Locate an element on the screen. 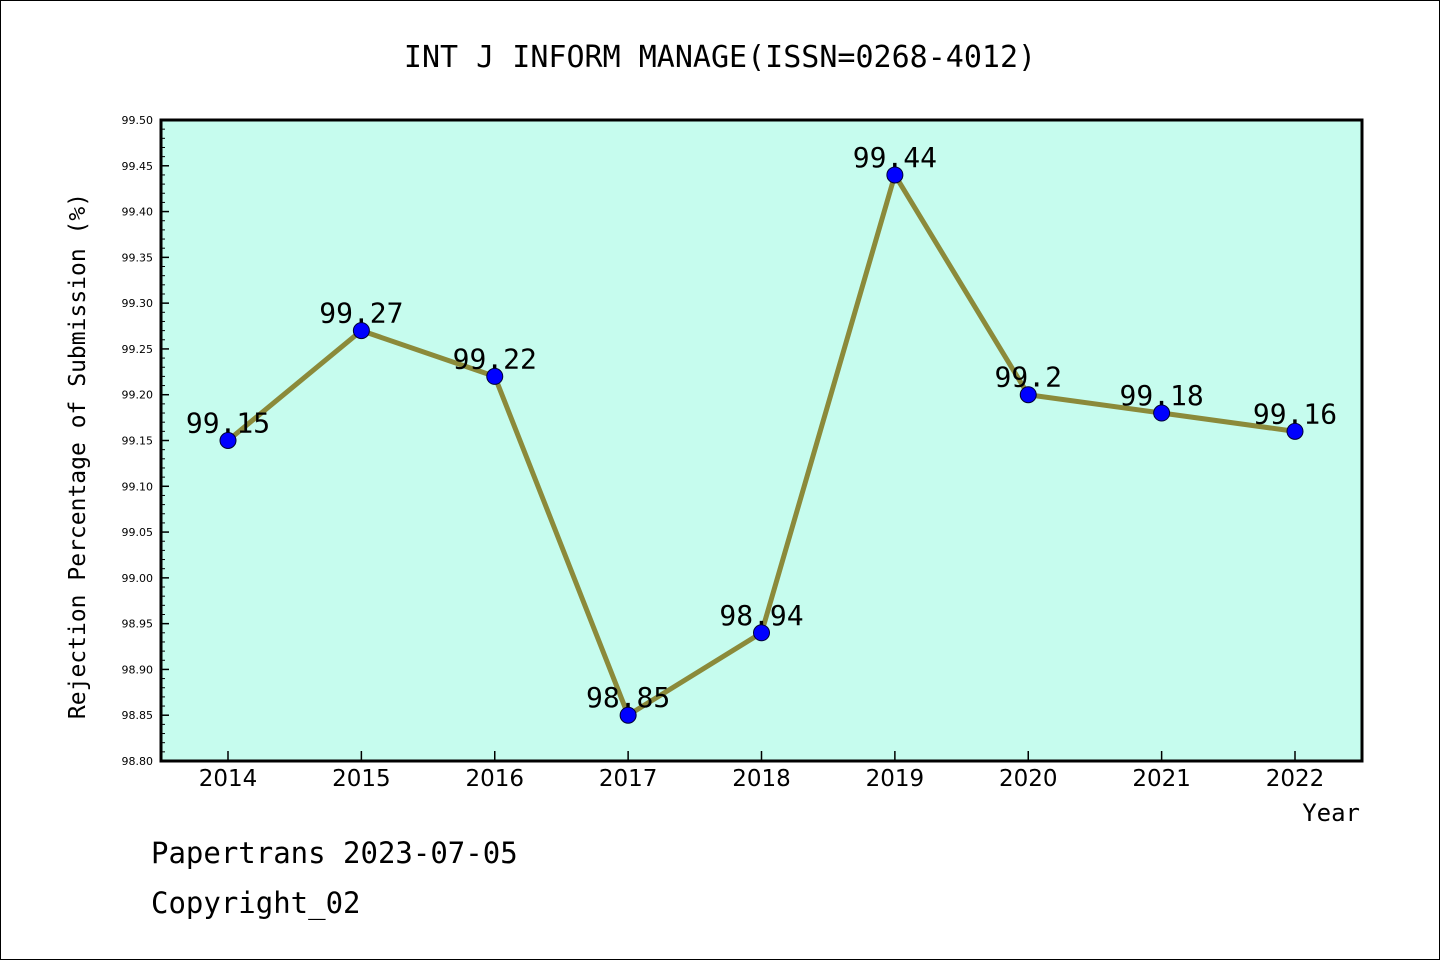 The height and width of the screenshot is (960, 1440). y-tick-label: 99.20 is located at coordinates (138, 395).